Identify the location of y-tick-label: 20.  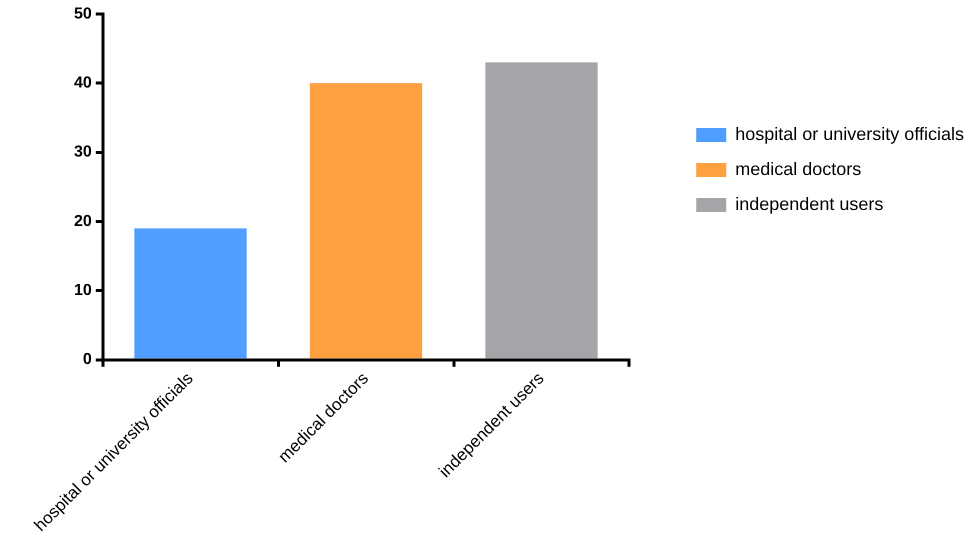
(83, 221).